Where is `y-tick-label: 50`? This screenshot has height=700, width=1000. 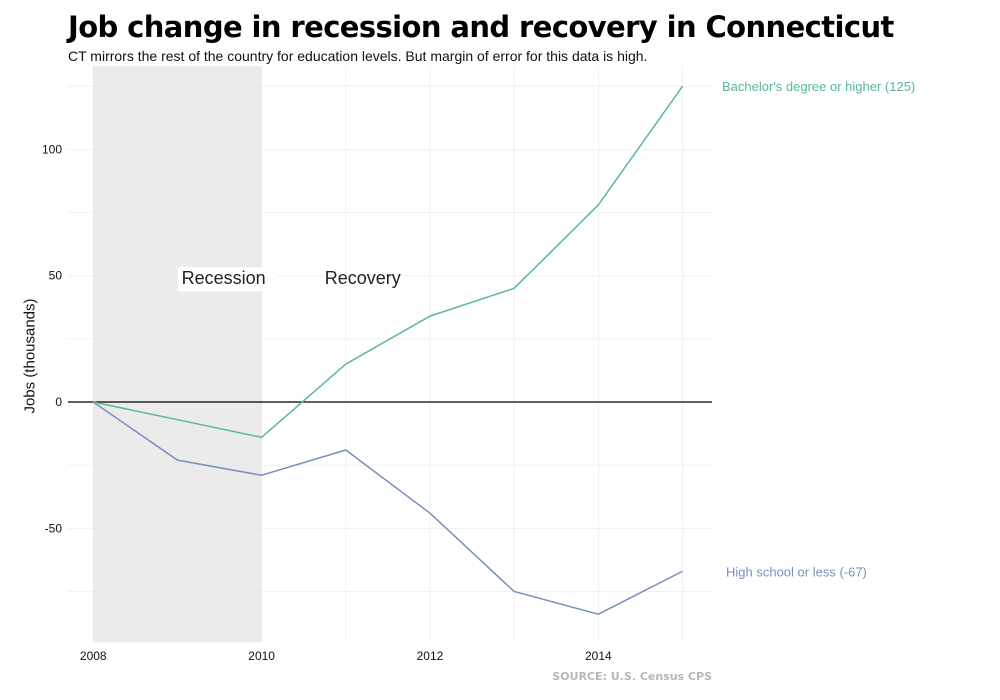 y-tick-label: 50 is located at coordinates (56, 276).